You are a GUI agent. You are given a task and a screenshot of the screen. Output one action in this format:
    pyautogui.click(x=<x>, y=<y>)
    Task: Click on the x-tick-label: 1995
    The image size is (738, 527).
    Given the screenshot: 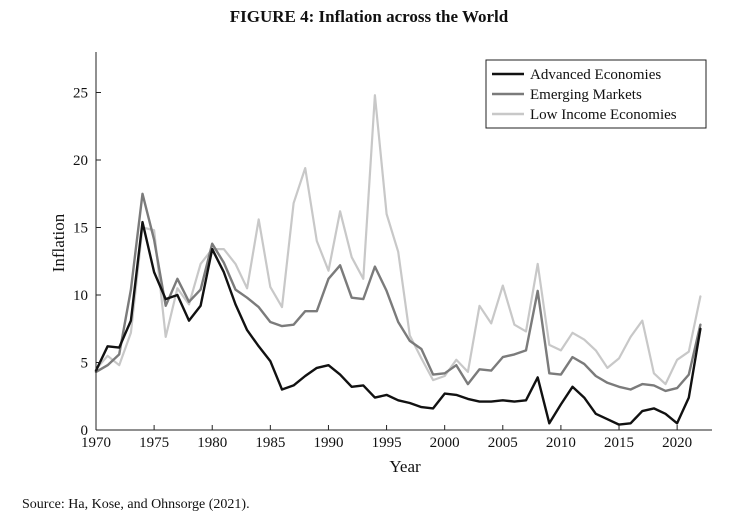 What is the action you would take?
    pyautogui.click(x=387, y=443)
    